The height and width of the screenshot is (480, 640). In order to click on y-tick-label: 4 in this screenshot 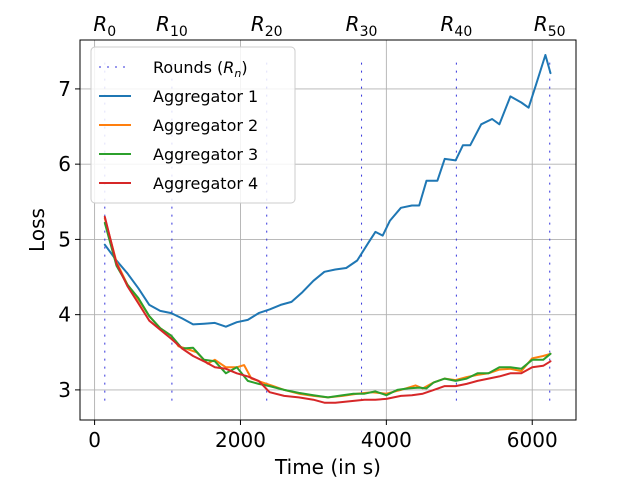, I will do `click(64, 315)`.